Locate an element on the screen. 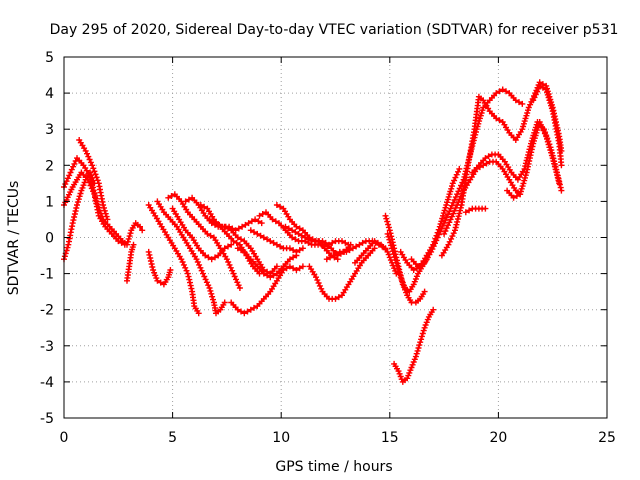  x-tick-label: 20 is located at coordinates (498, 438).